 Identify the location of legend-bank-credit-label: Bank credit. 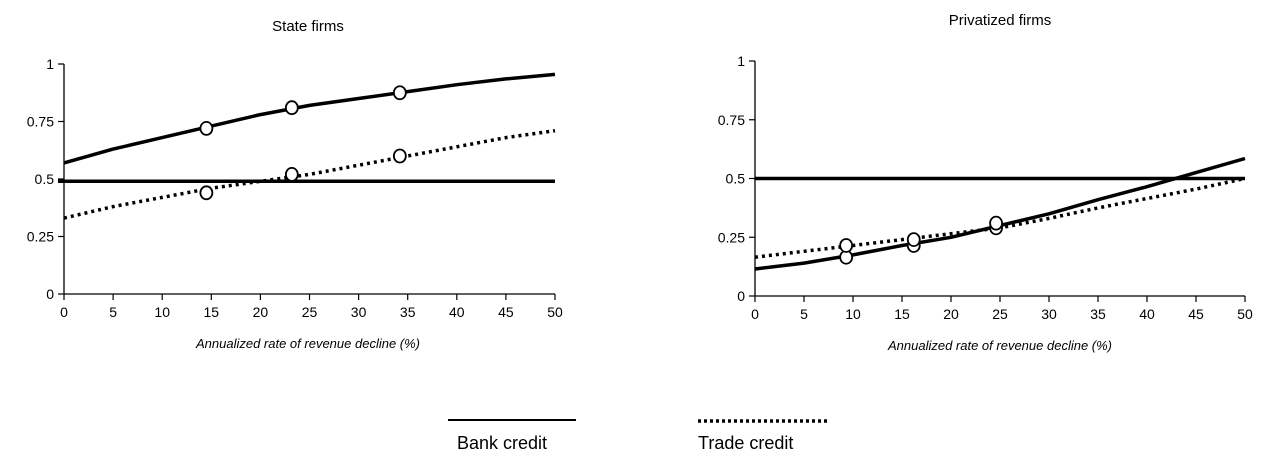
(502, 443).